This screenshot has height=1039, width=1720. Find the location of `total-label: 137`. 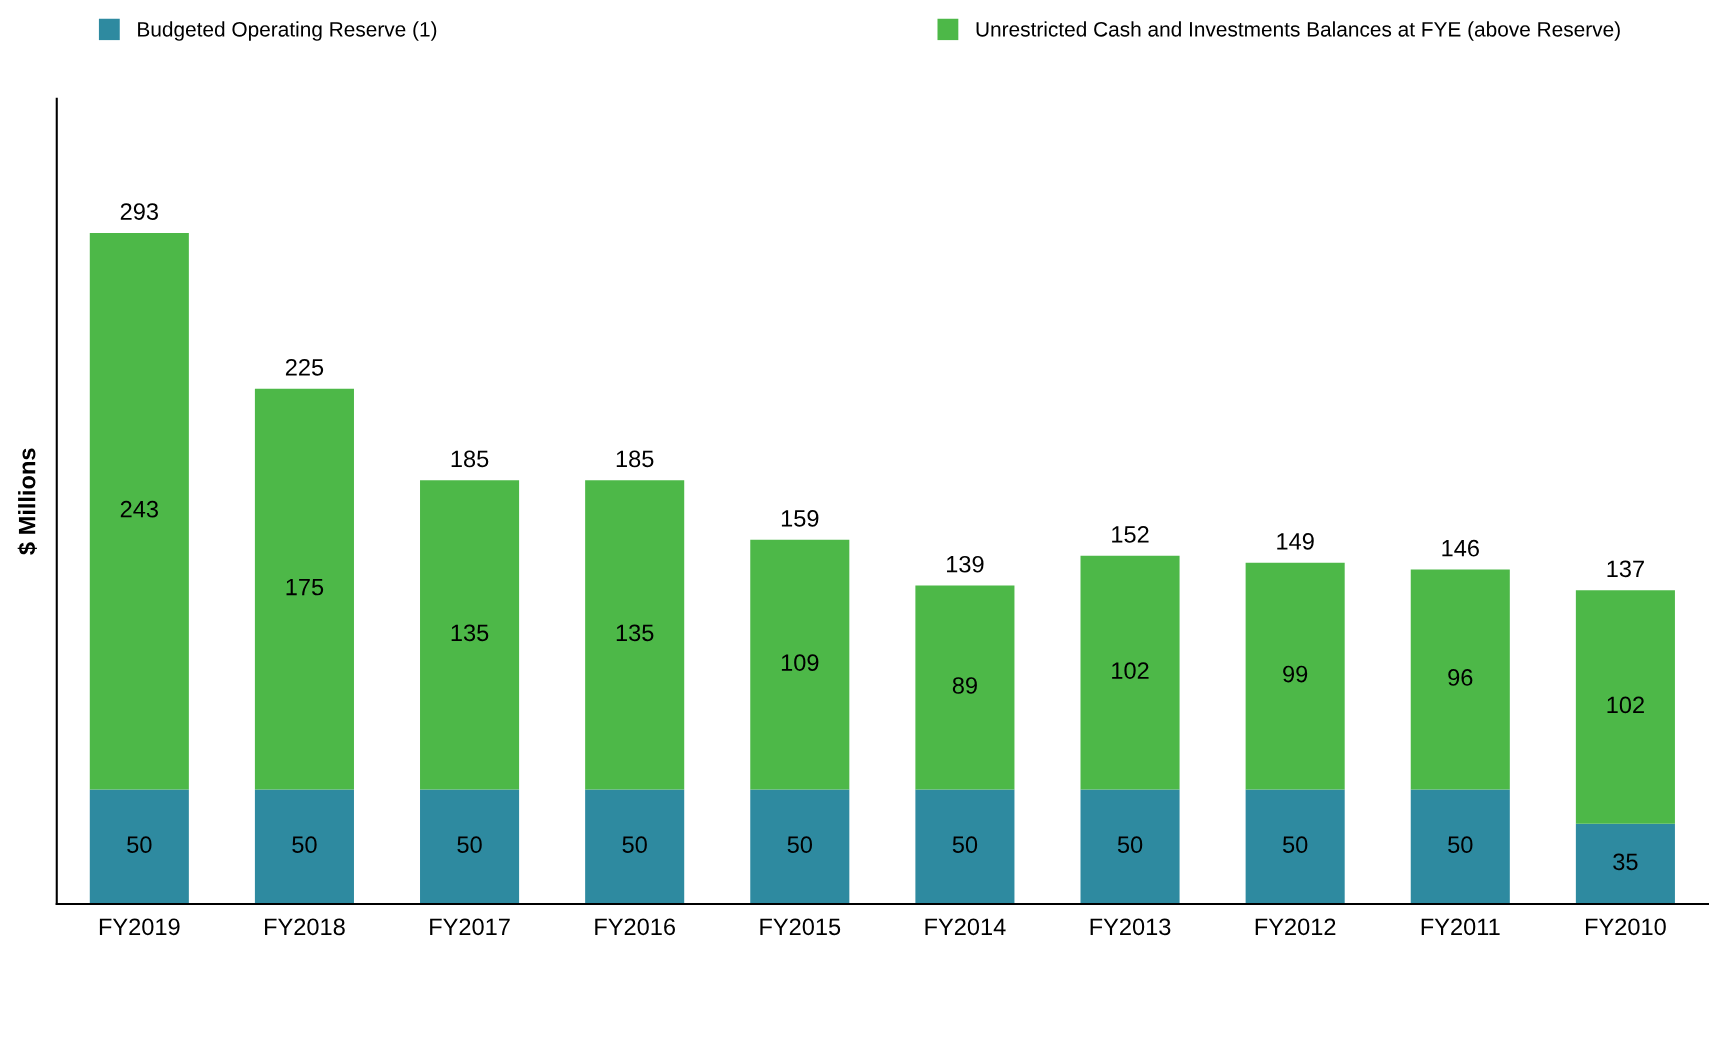

total-label: 137 is located at coordinates (1625, 569).